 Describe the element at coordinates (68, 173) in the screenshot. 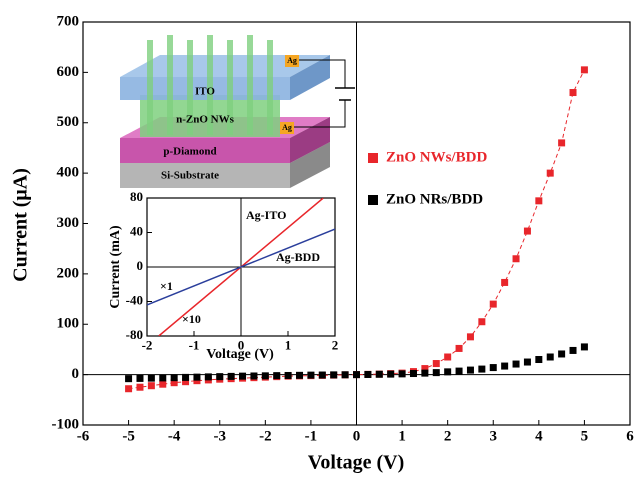

I see `y-tick-label: 400` at that location.